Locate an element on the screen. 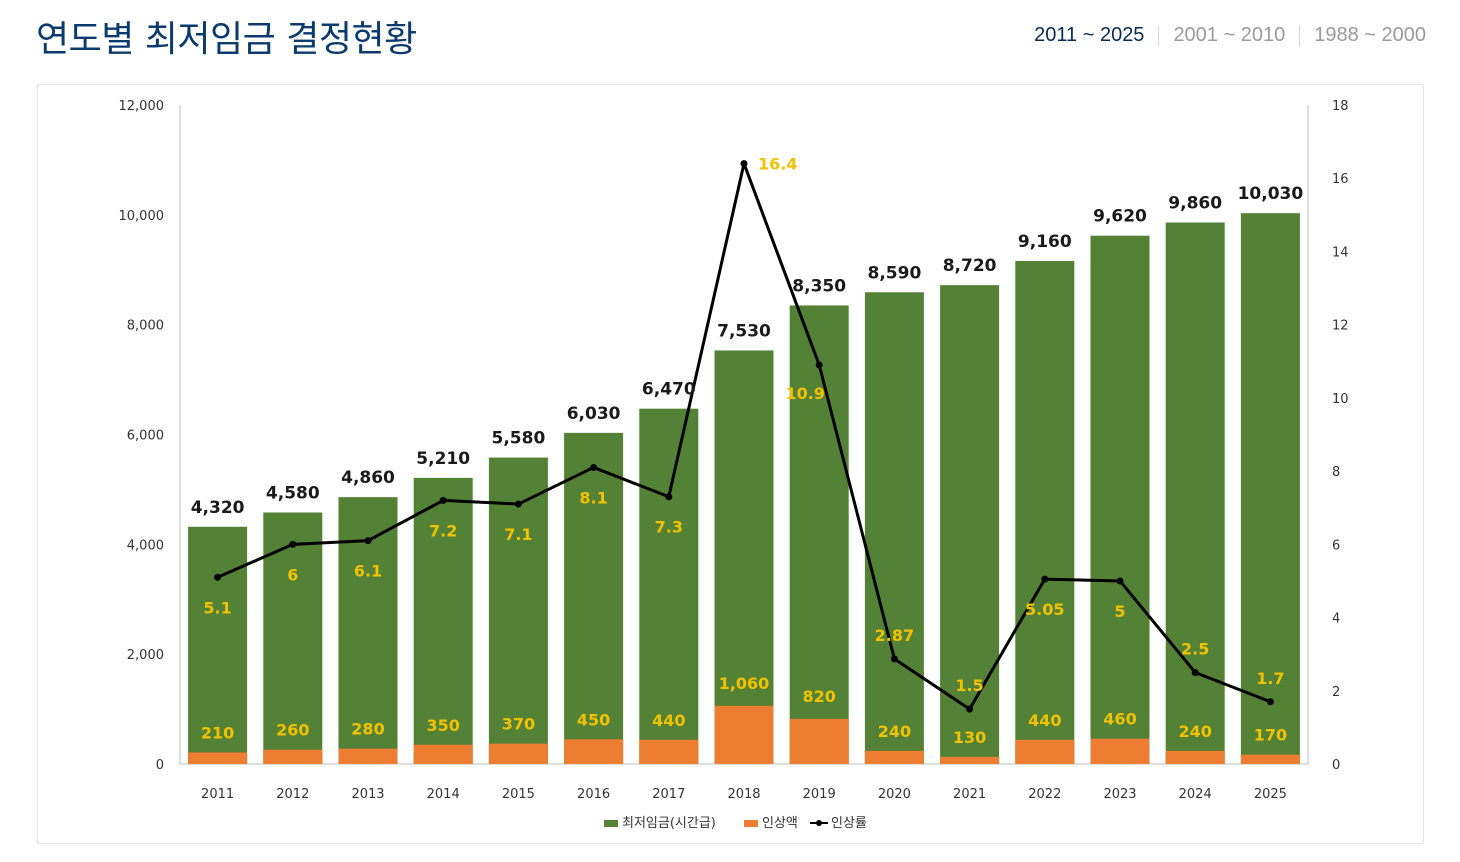 This screenshot has width=1460, height=862. rate-data-label: 7.3 is located at coordinates (669, 527).